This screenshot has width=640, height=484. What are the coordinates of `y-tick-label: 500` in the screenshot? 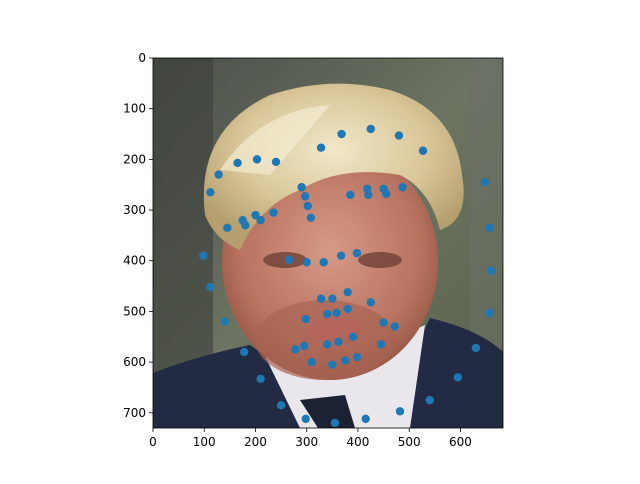 It's located at (134, 311).